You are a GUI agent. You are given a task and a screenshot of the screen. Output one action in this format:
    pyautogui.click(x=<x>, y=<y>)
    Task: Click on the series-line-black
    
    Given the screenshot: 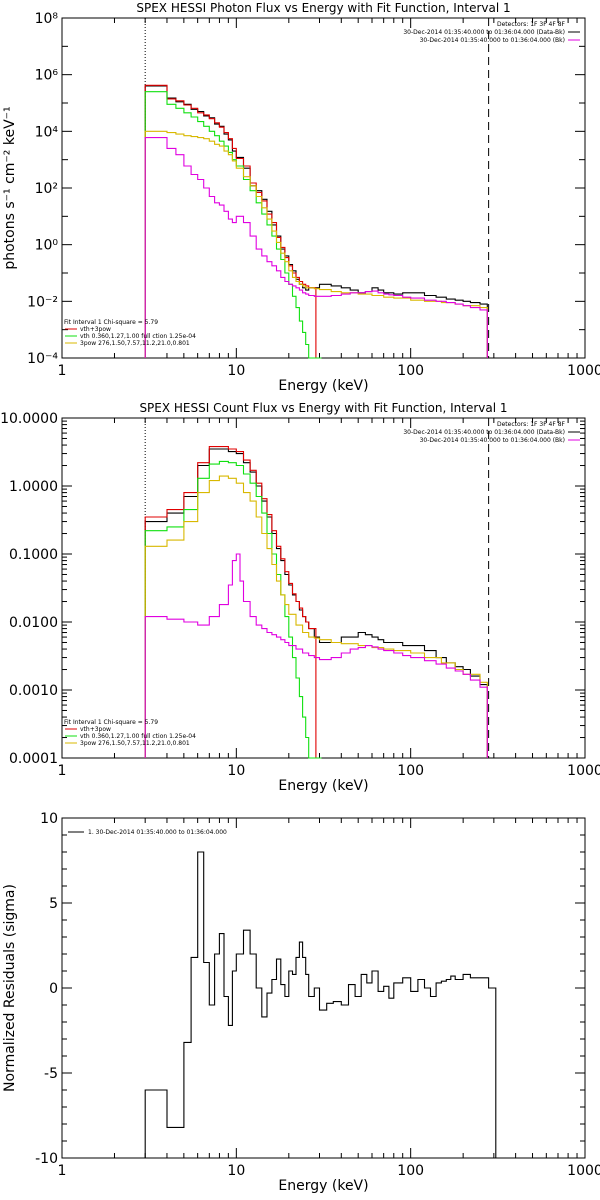 What is the action you would take?
    pyautogui.click(x=316, y=221)
    